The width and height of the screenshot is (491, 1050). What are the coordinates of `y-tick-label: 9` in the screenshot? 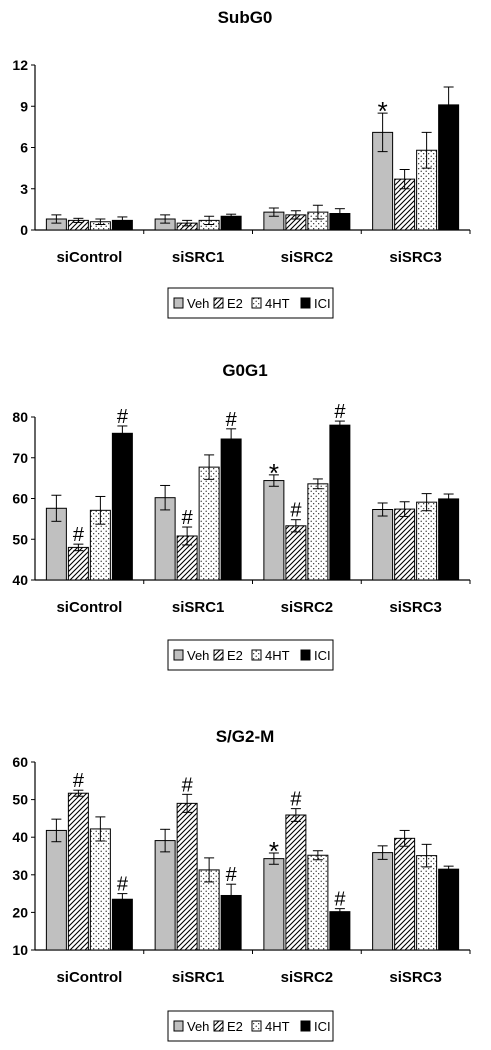 It's located at (24, 106).